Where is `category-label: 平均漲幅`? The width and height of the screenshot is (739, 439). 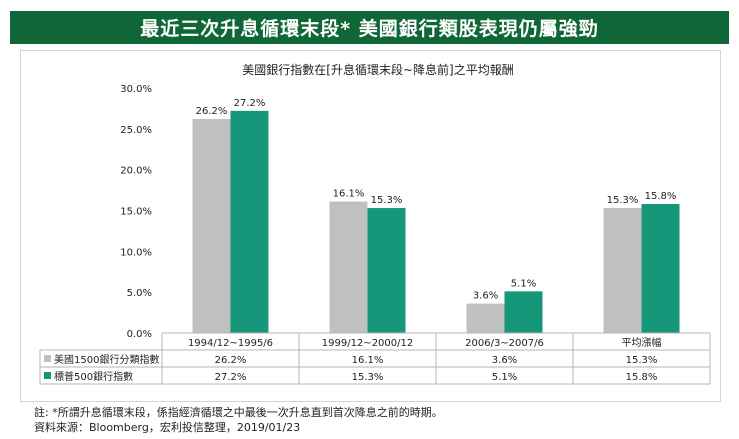 category-label: 平均漲幅 is located at coordinates (642, 342).